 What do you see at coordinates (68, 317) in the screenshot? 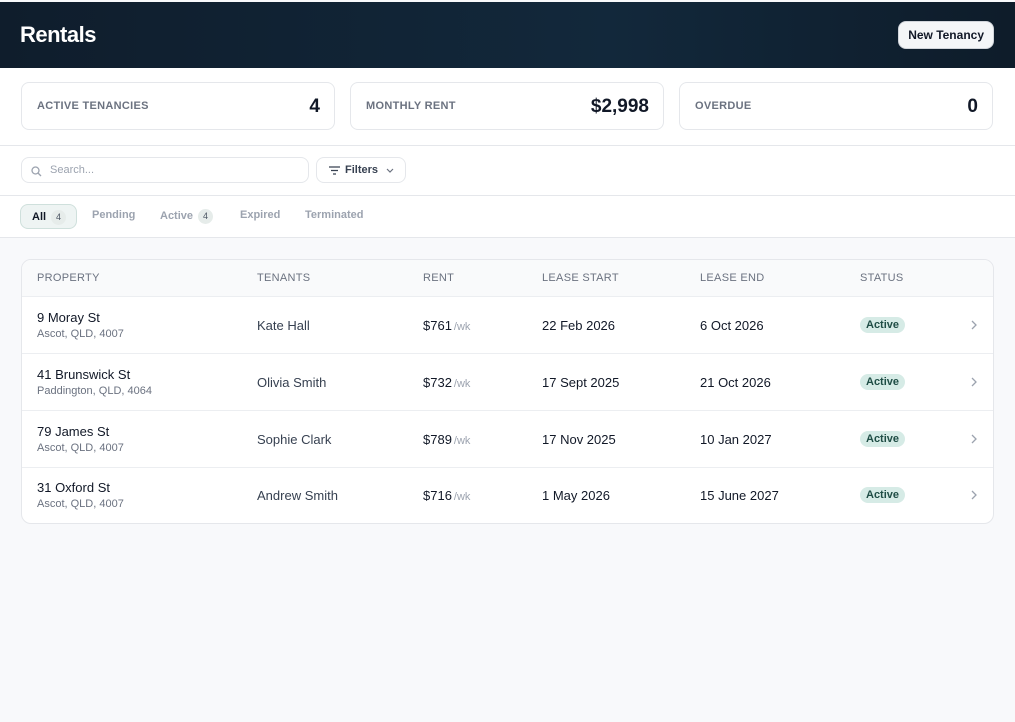
I see `property-name: 9 Moray St` at bounding box center [68, 317].